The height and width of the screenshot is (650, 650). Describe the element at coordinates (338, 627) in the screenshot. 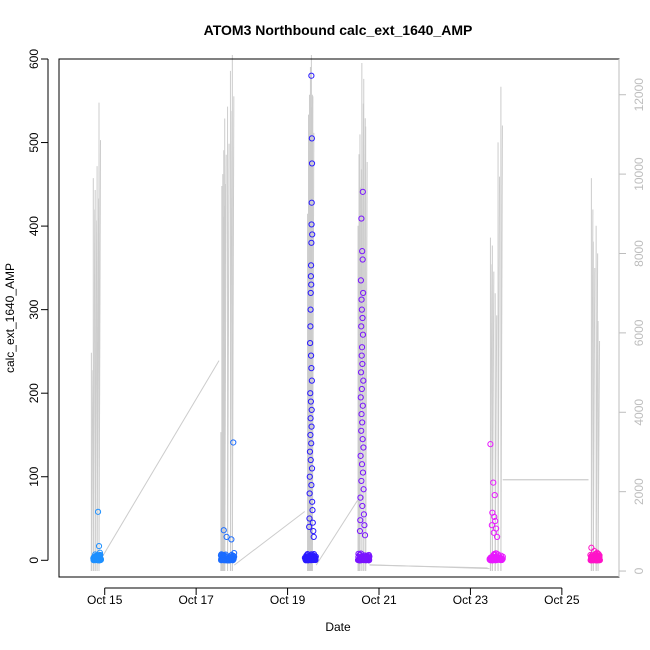

I see `x-axis-label: Date` at that location.